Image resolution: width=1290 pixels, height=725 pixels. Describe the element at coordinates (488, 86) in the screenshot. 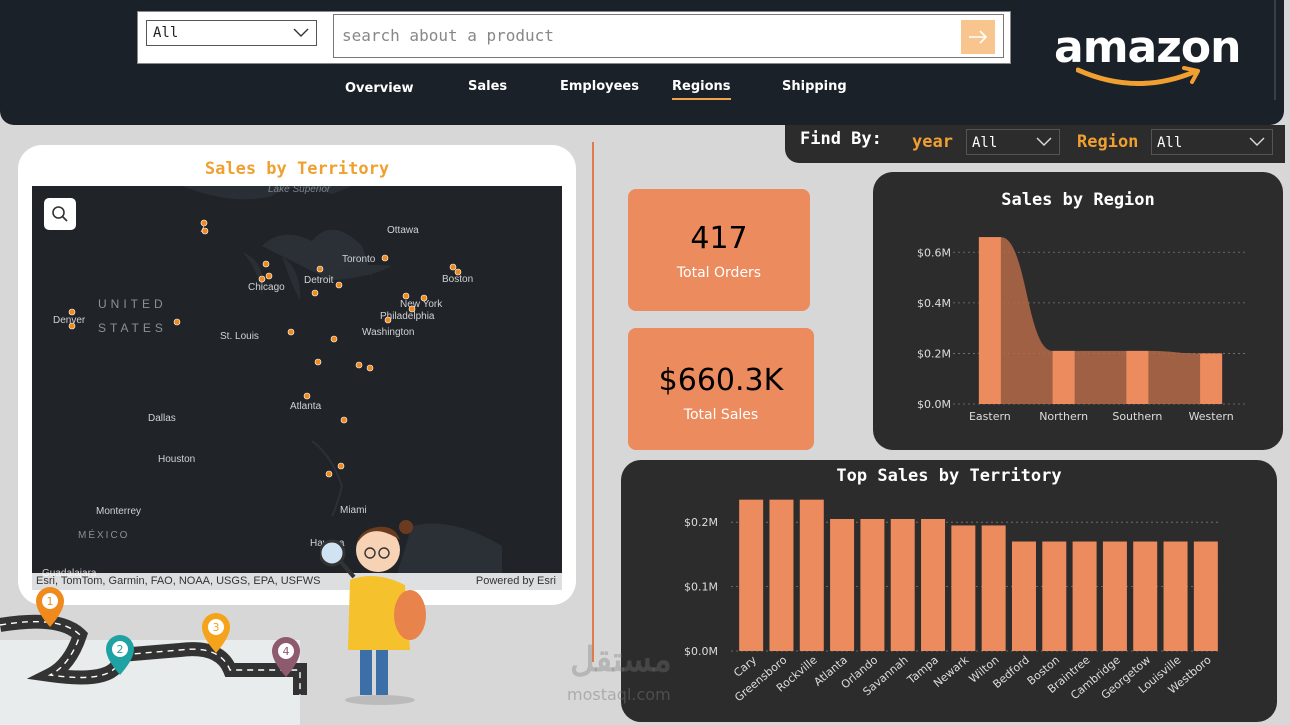

I see `tab-sales: Sales` at that location.